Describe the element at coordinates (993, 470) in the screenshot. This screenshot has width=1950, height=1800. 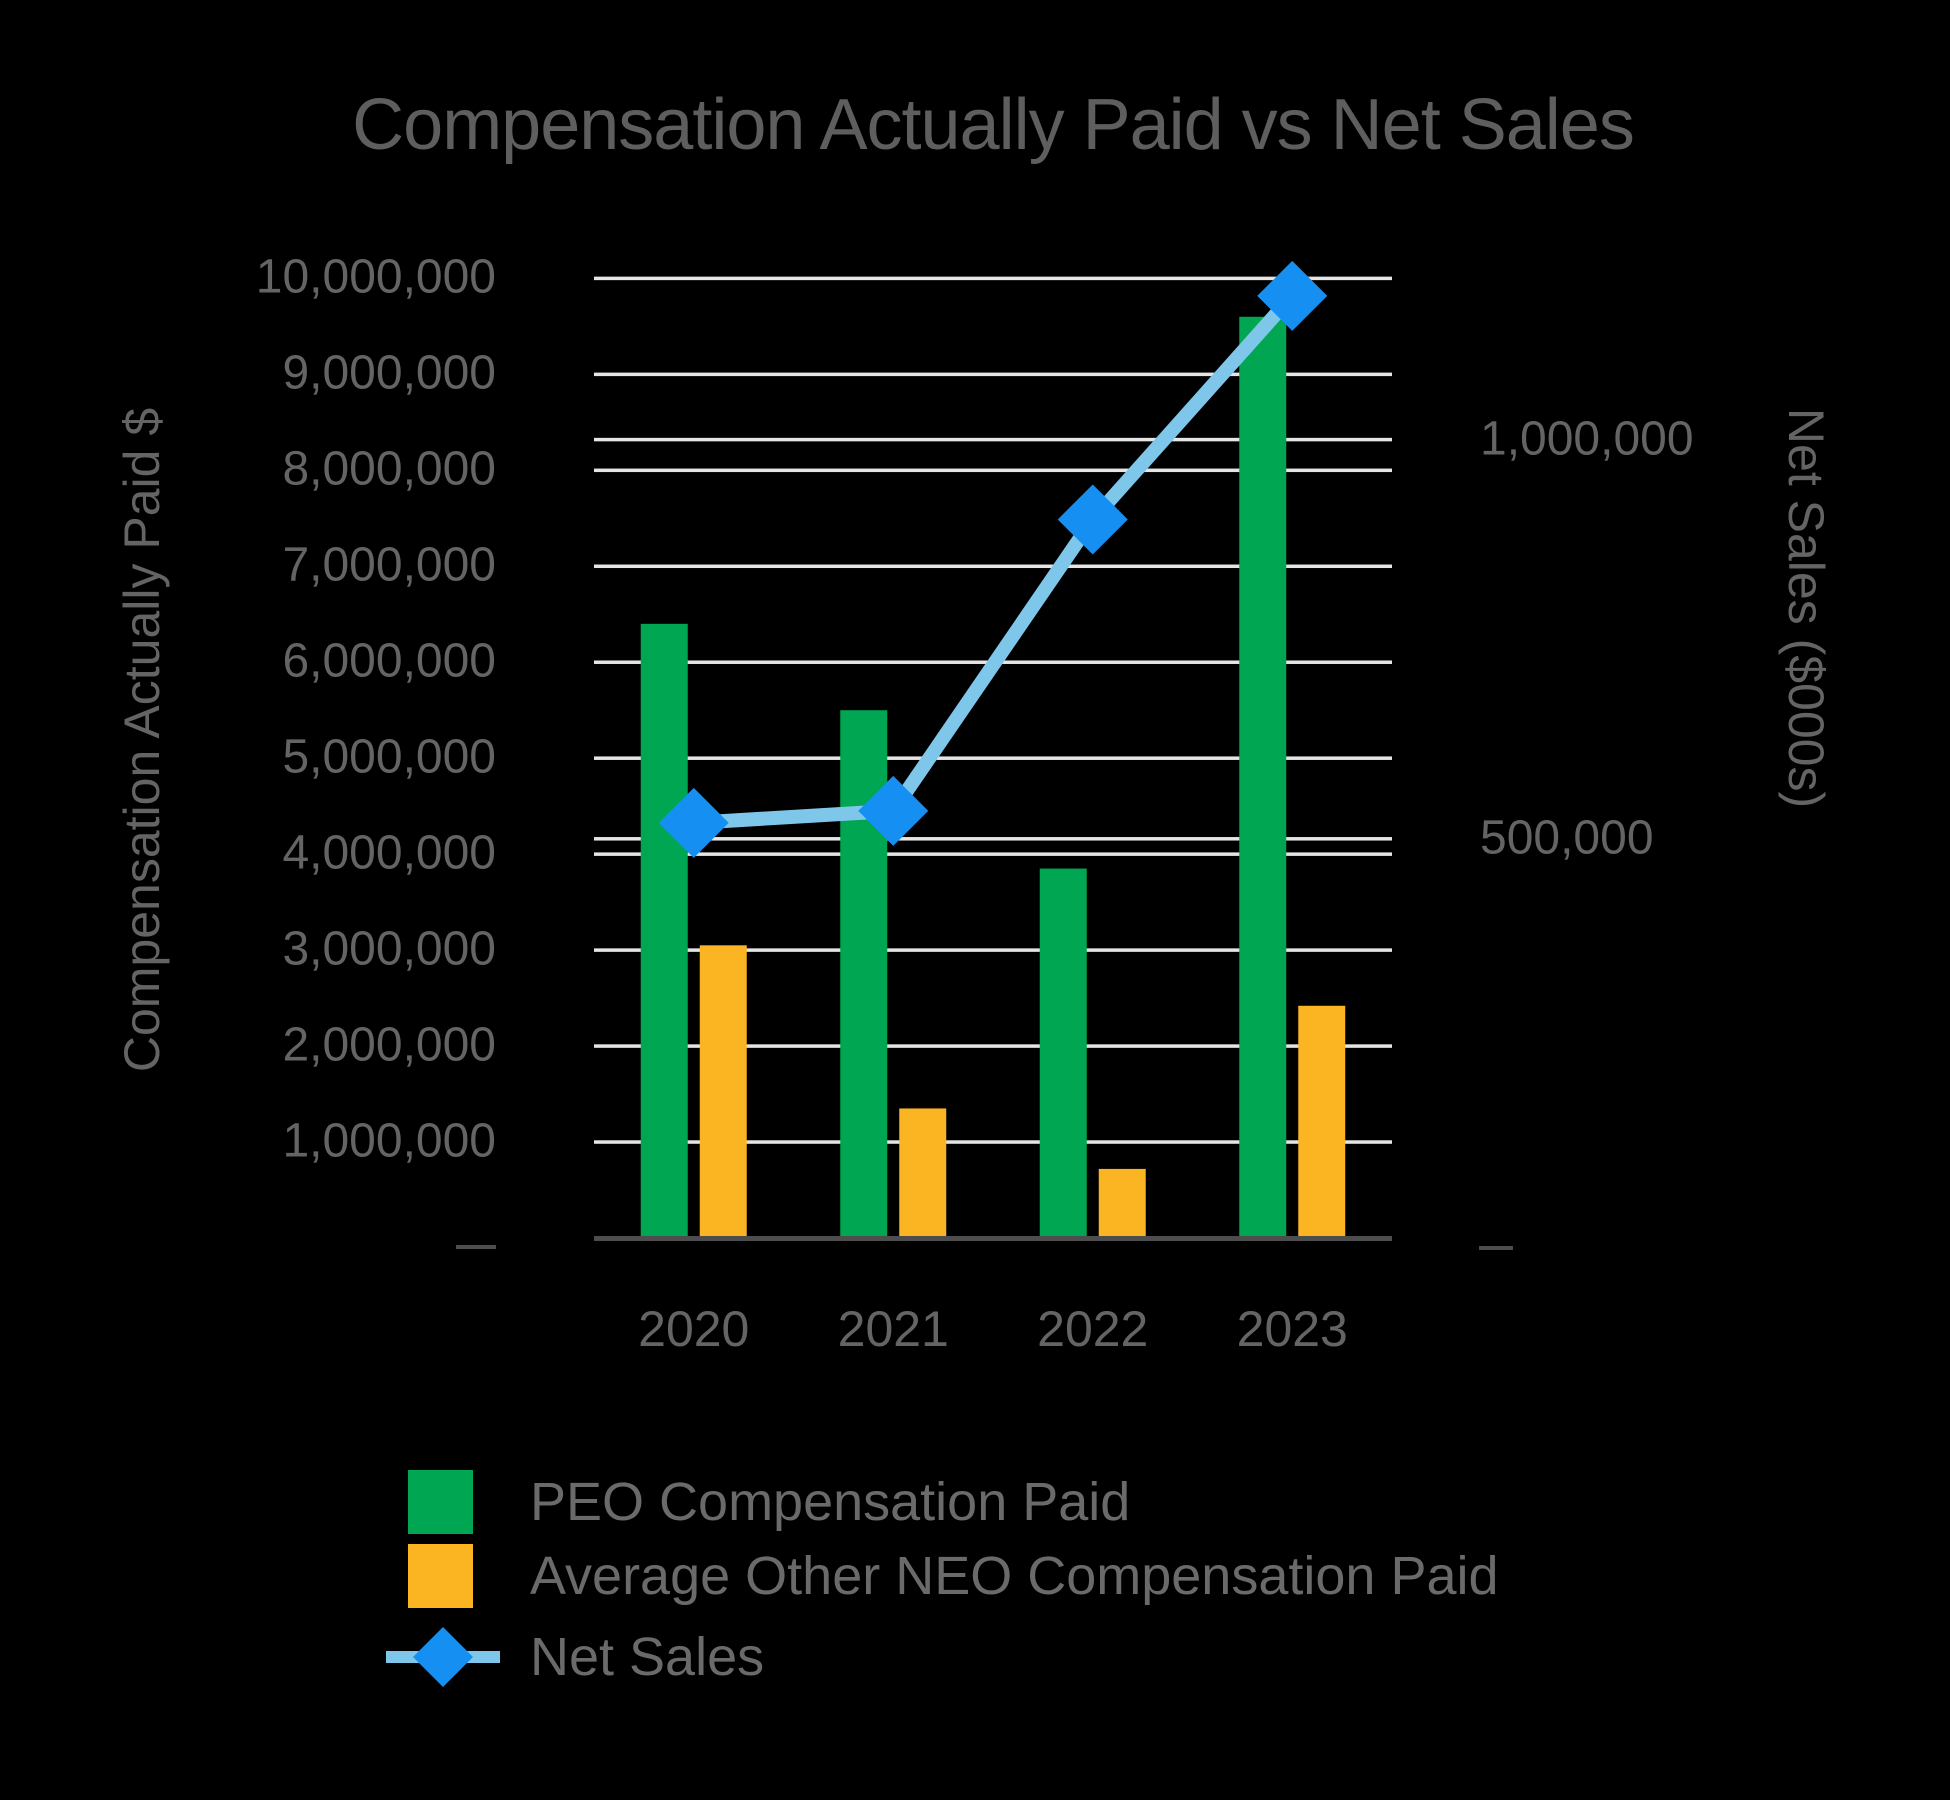
I see `gridline-left-8,000,000` at that location.